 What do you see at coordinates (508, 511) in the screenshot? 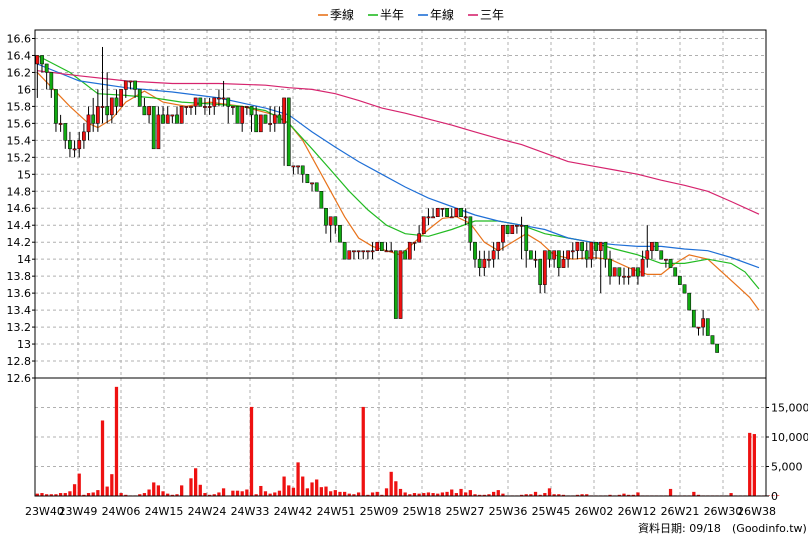
I see `x-tick-label: 25W36` at bounding box center [508, 511].